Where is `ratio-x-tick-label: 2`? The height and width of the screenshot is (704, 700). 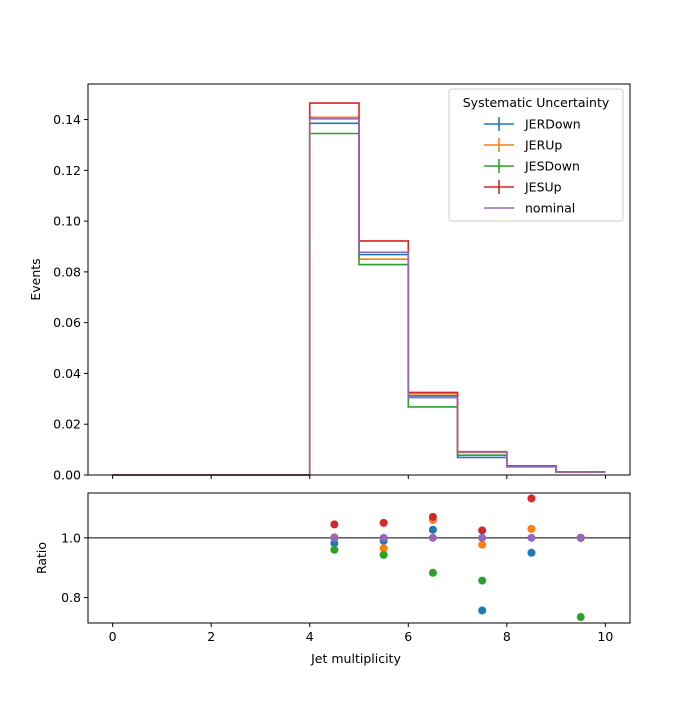 ratio-x-tick-label: 2 is located at coordinates (211, 636).